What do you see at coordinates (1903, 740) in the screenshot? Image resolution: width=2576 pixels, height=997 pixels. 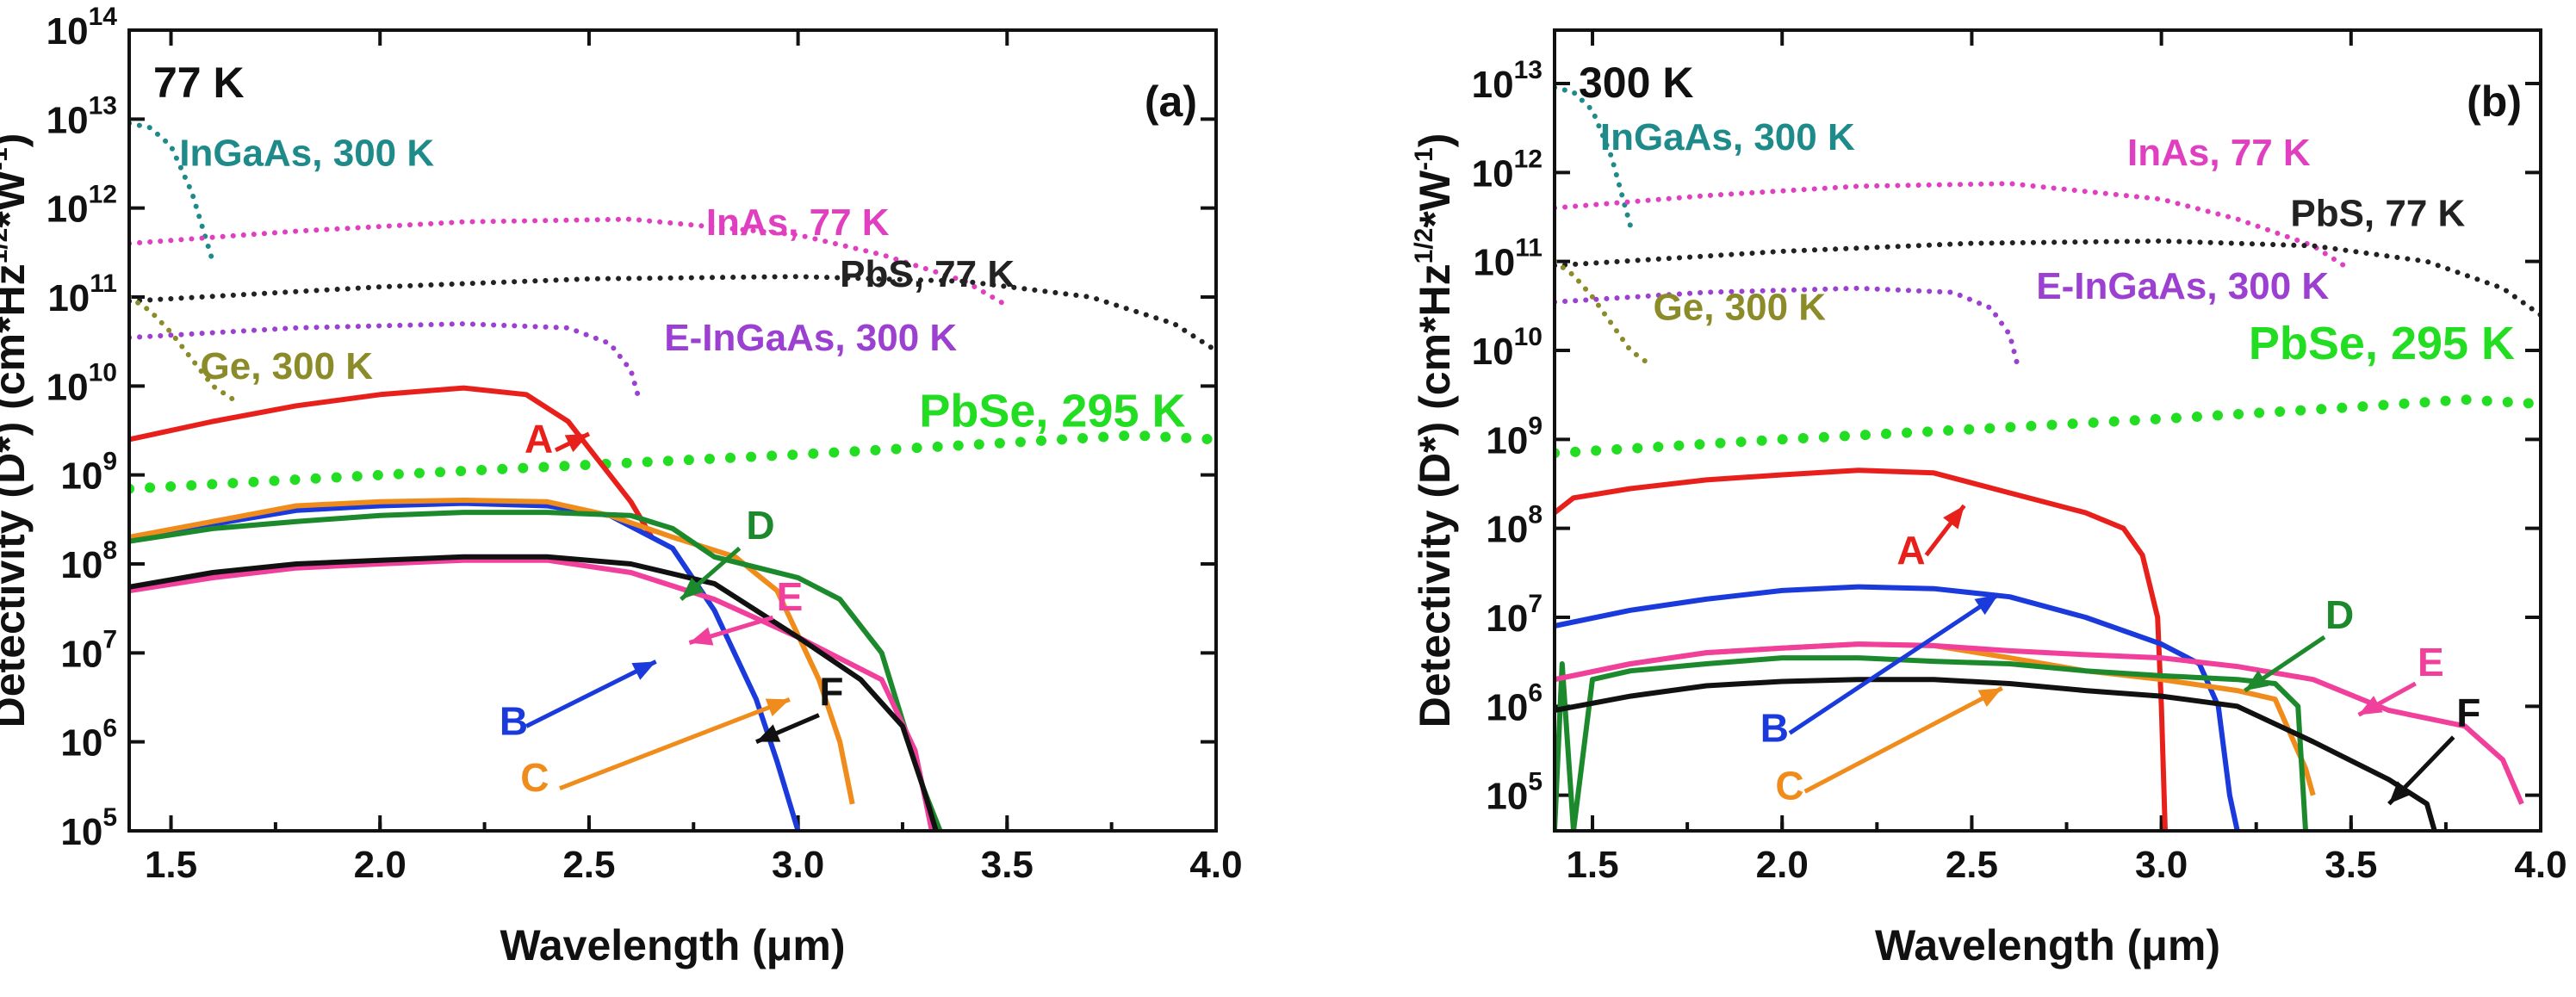 I see `series-arrow-c` at bounding box center [1903, 740].